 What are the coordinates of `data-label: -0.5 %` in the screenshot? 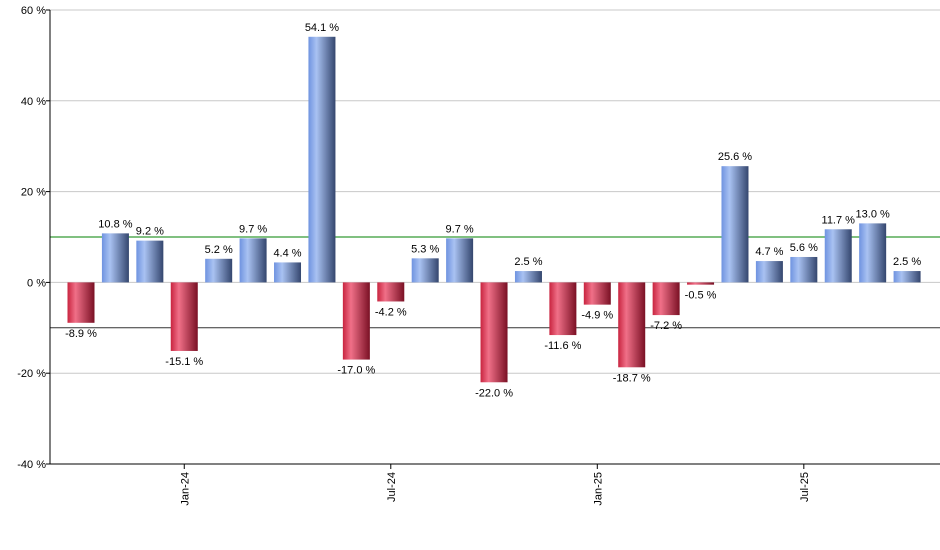 It's located at (701, 296).